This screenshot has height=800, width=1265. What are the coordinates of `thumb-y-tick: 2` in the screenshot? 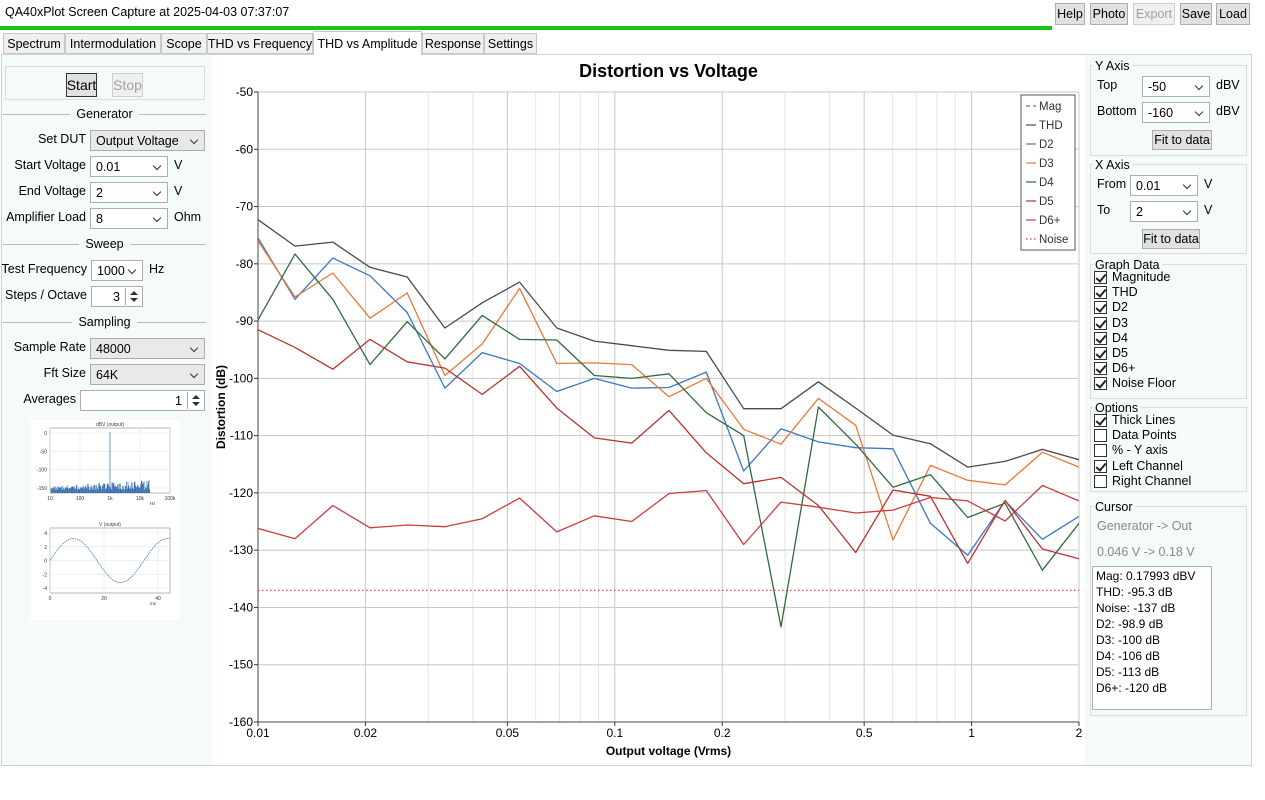 It's located at (45, 548).